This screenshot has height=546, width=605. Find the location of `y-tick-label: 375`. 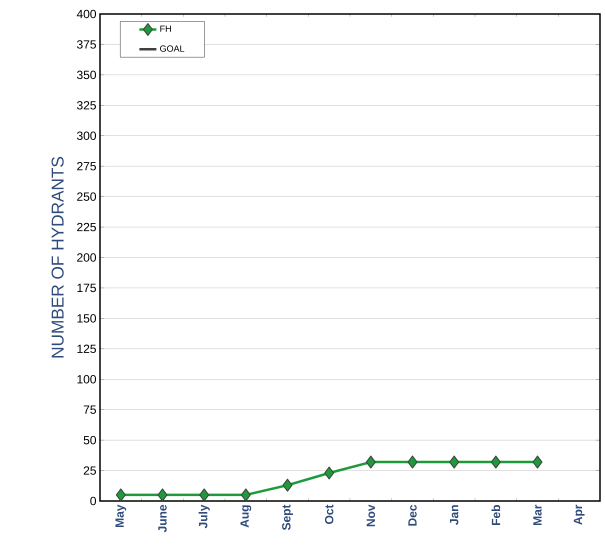

y-tick-label: 375 is located at coordinates (86, 44).